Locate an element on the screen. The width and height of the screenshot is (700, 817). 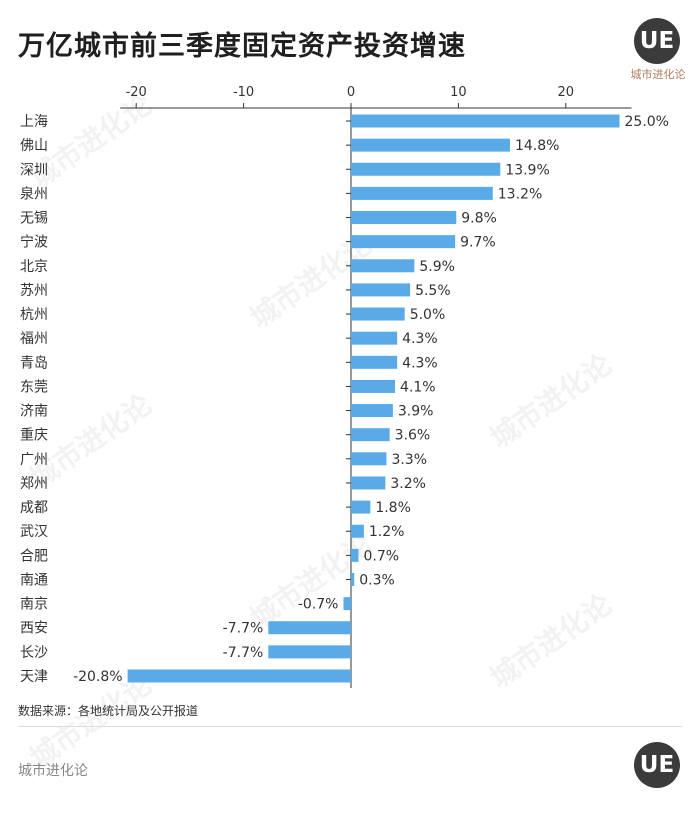
category-label: 广州 is located at coordinates (34, 460).